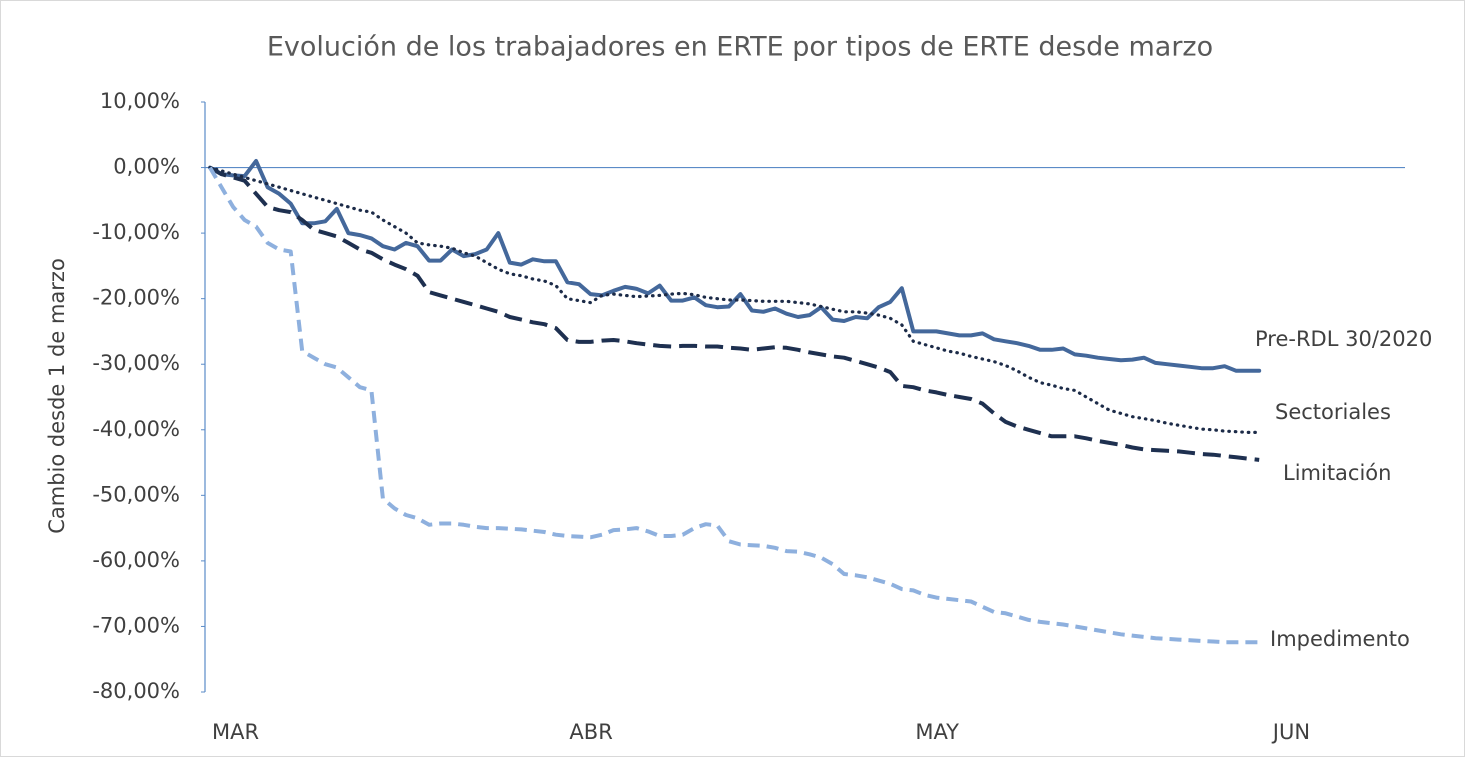 The image size is (1465, 757). Describe the element at coordinates (937, 732) in the screenshot. I see `x-tick-label: MAY` at that location.